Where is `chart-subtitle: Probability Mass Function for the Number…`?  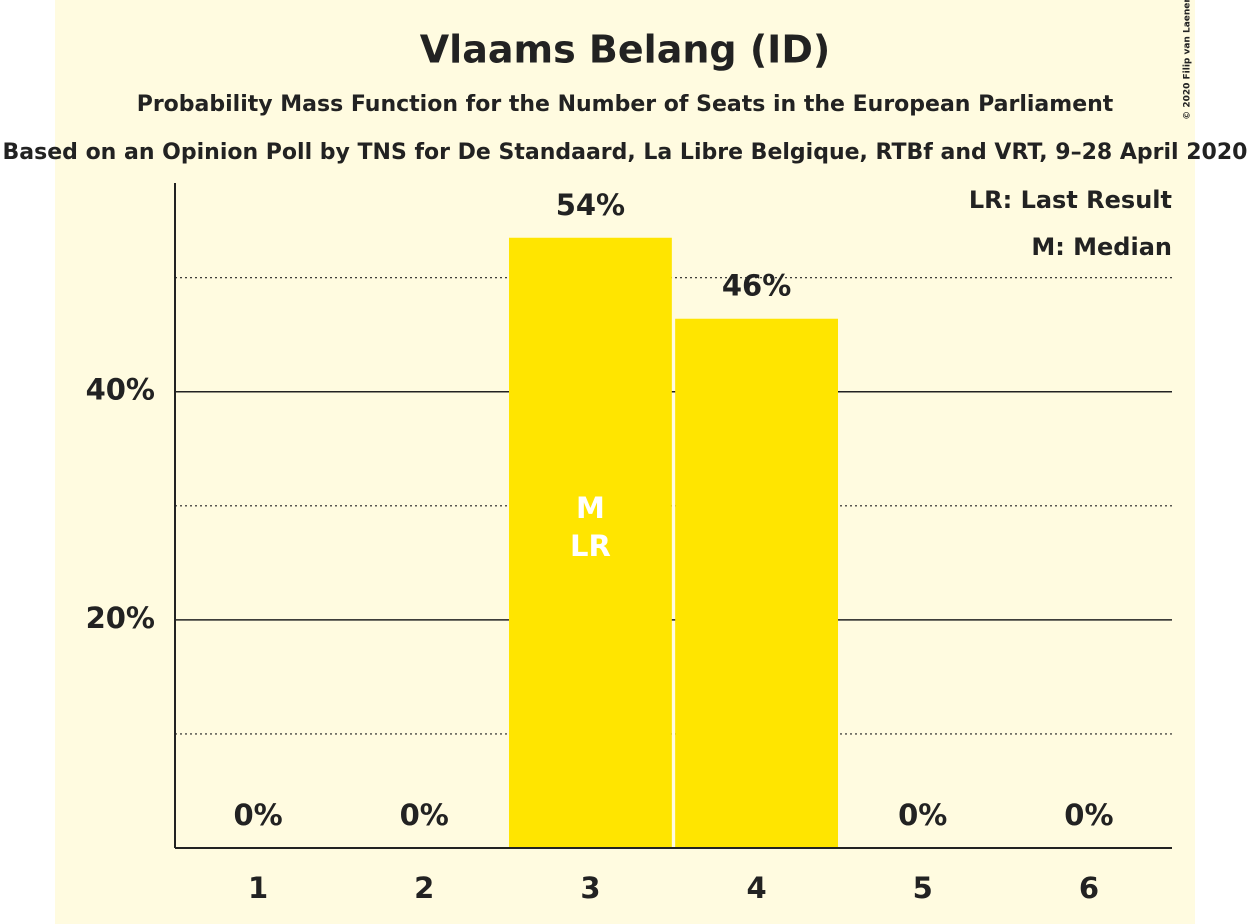 chart-subtitle: Probability Mass Function for the Number… is located at coordinates (625, 104).